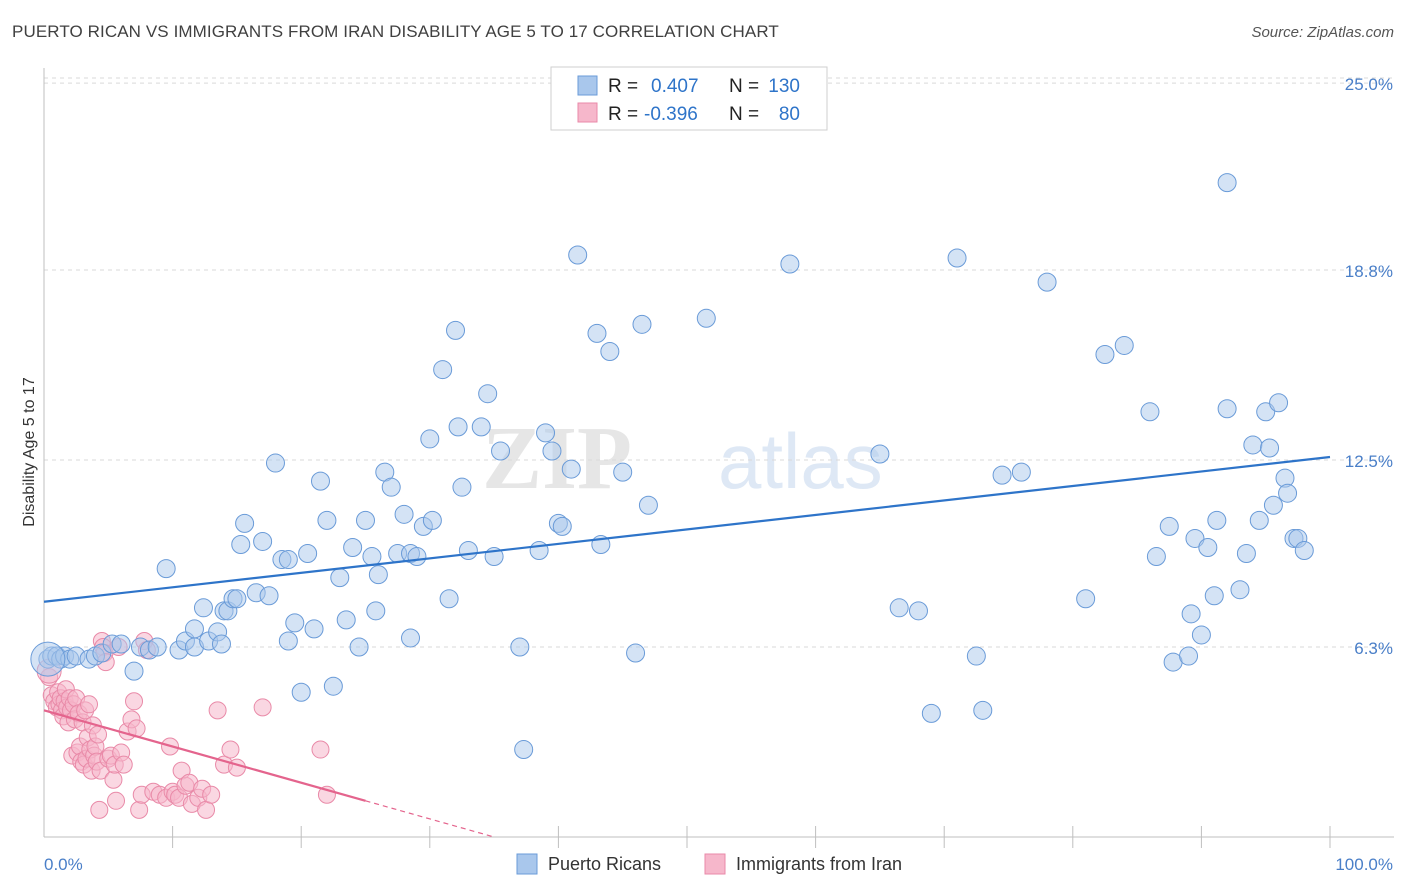  I want to click on legend-label-iran: Immigrants from Iran, so click(819, 864).